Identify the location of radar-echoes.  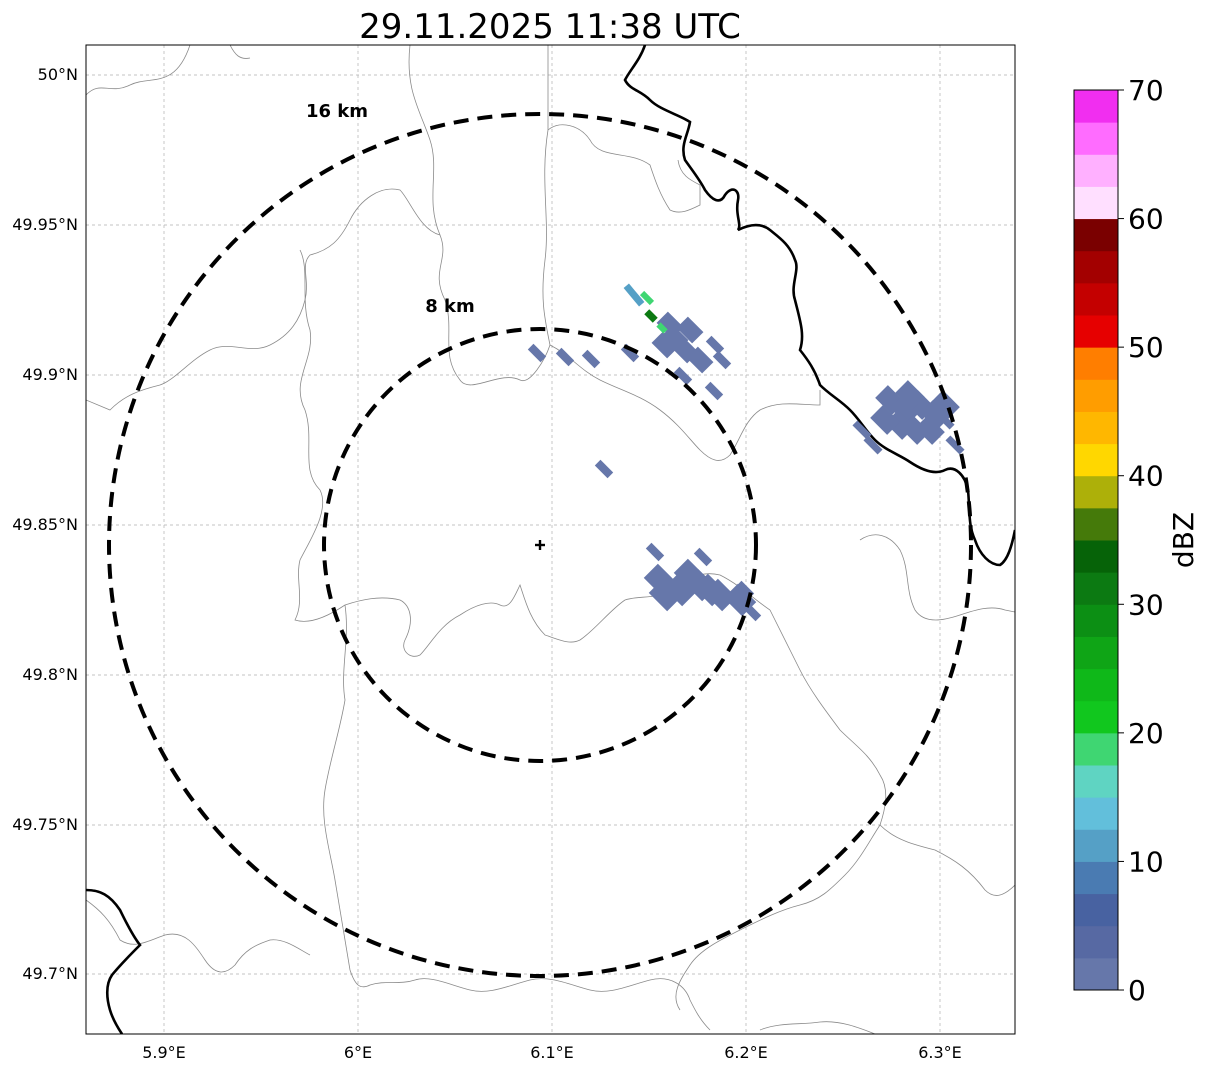
(746, 452).